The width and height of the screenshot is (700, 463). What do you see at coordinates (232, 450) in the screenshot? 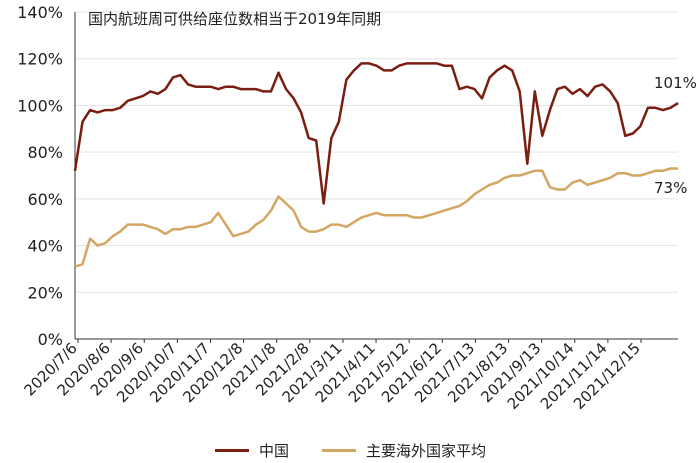
I see `legend-swatch-china` at bounding box center [232, 450].